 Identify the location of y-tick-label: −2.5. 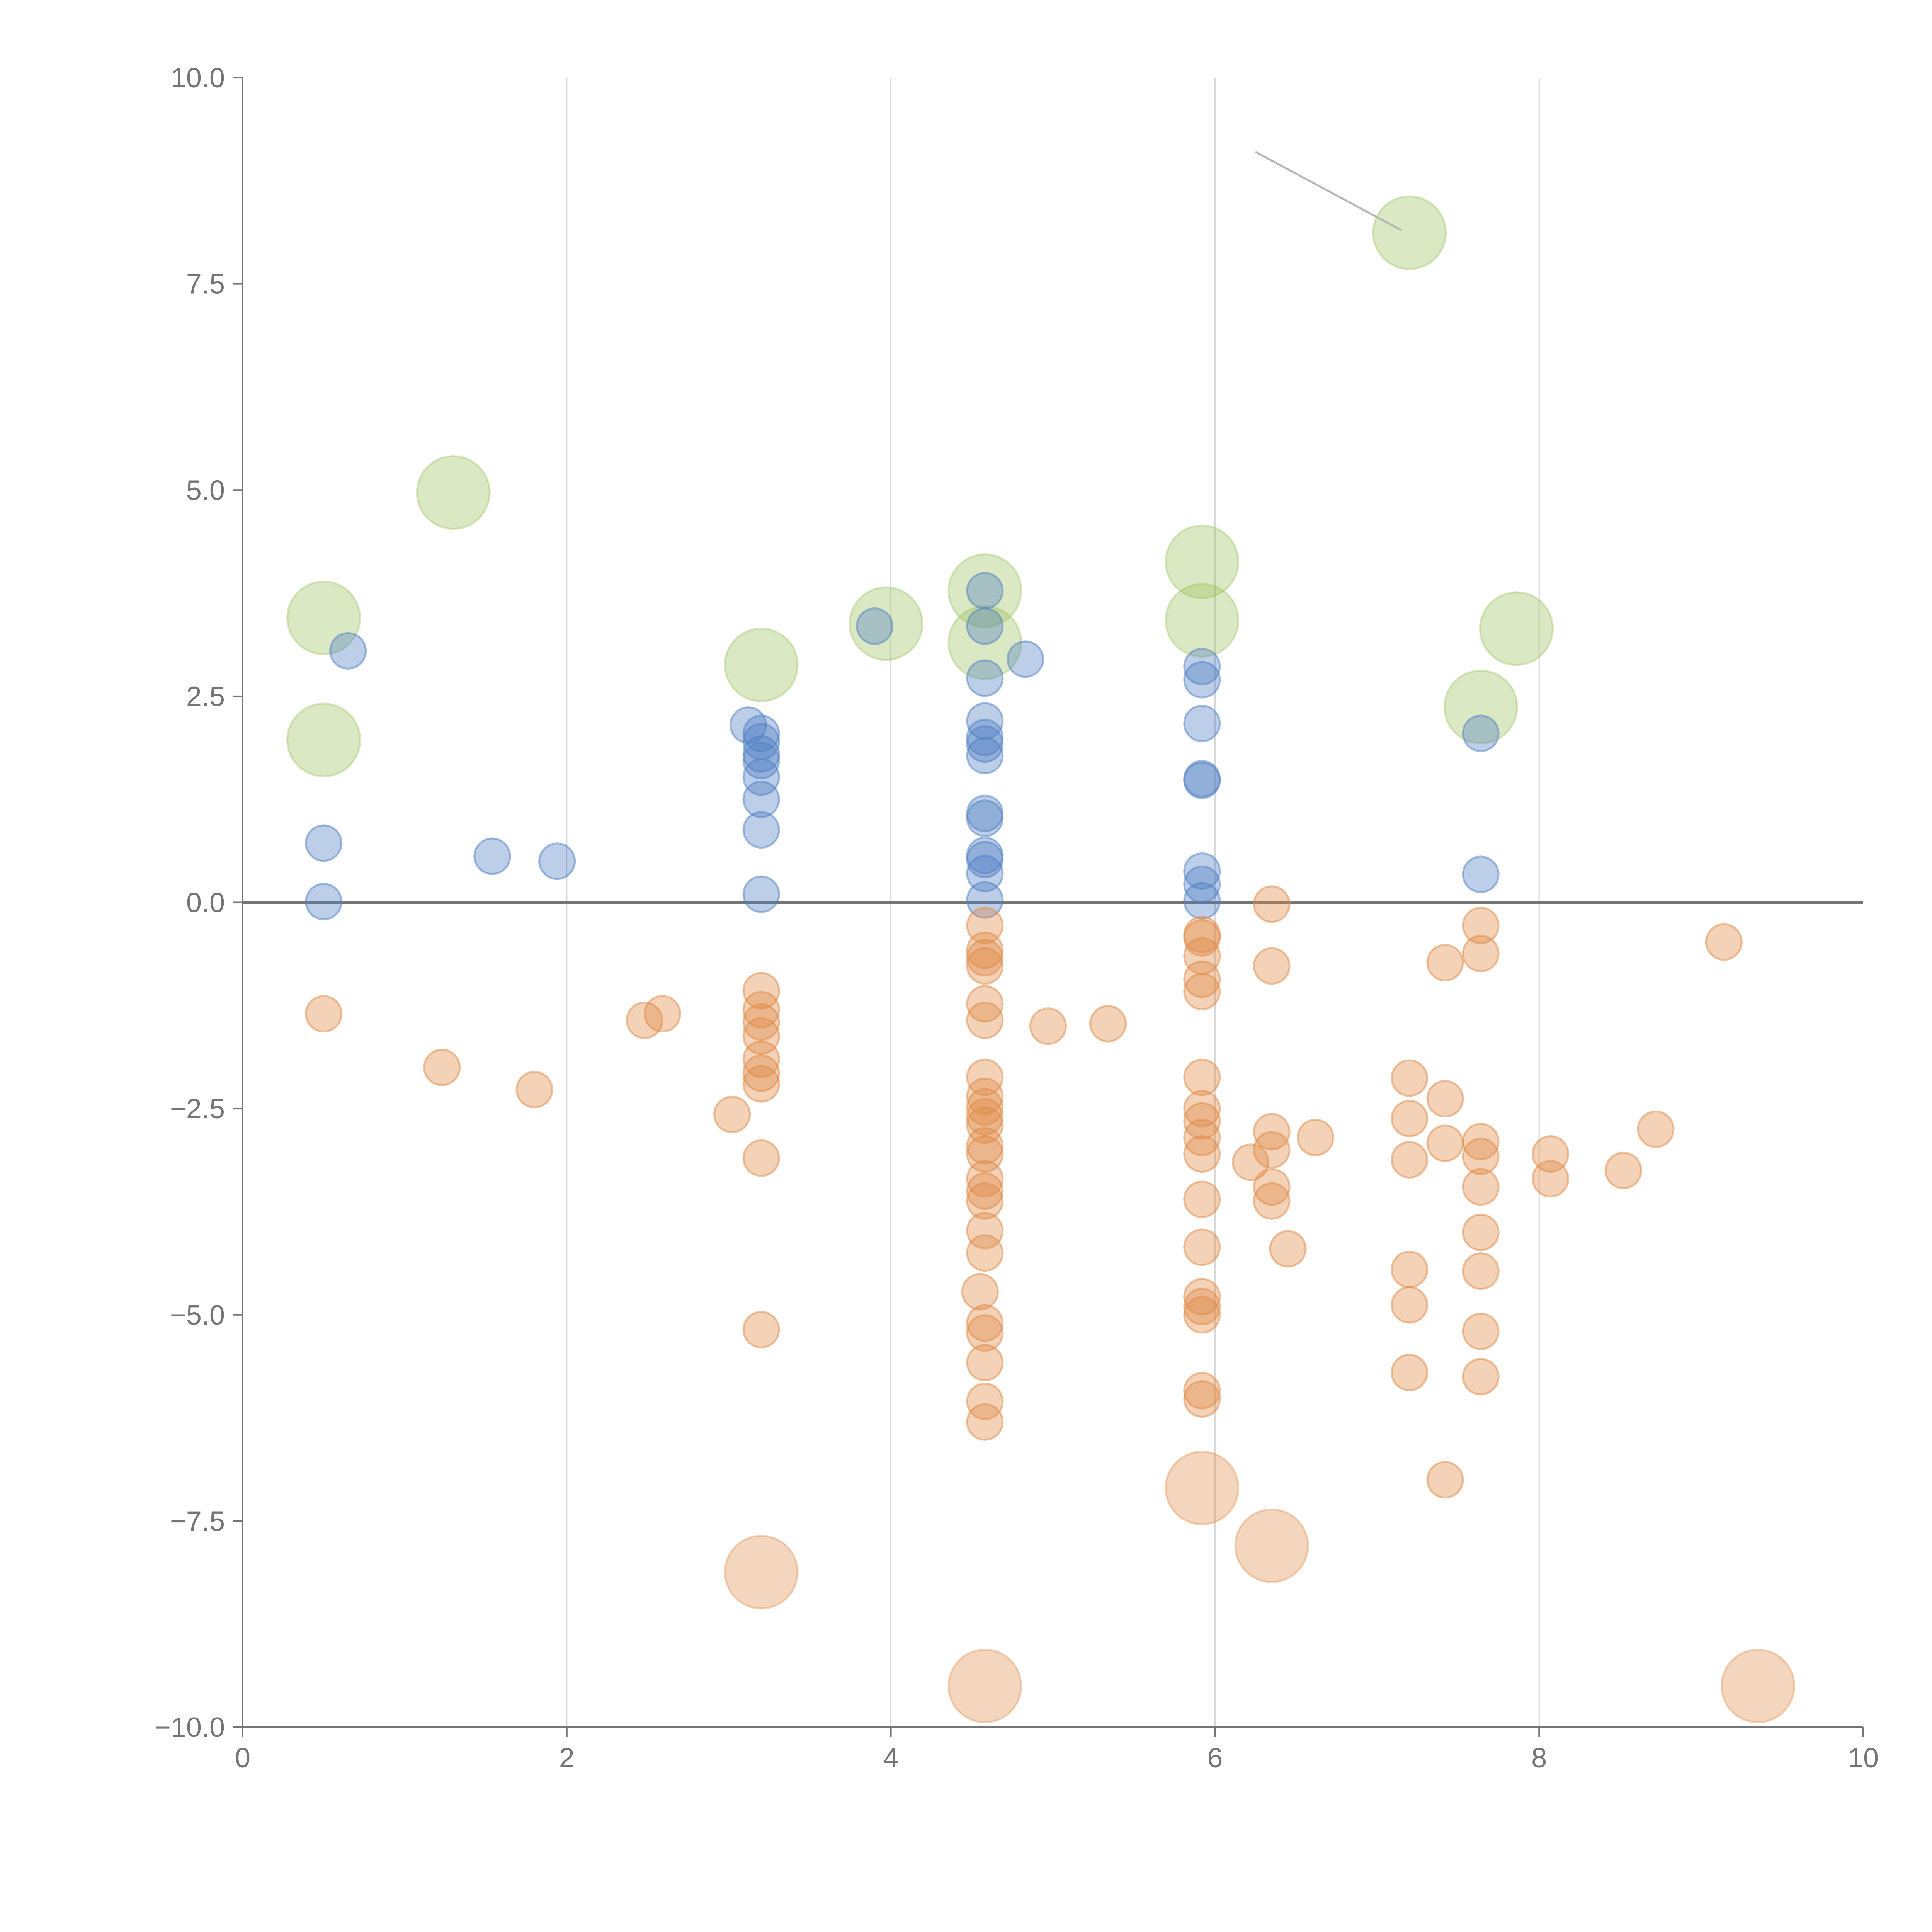
(198, 1109).